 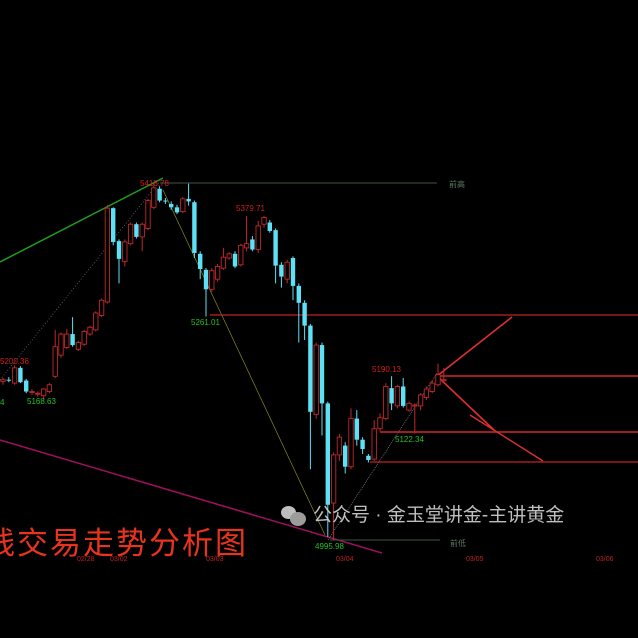 I want to click on x-tick-label: 03/04, so click(x=345, y=559).